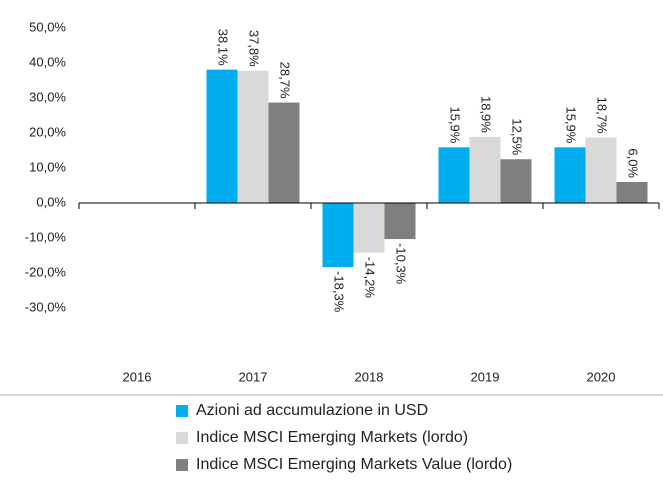 Image resolution: width=663 pixels, height=490 pixels. Describe the element at coordinates (401, 264) in the screenshot. I see `value-label: -10,3%` at that location.